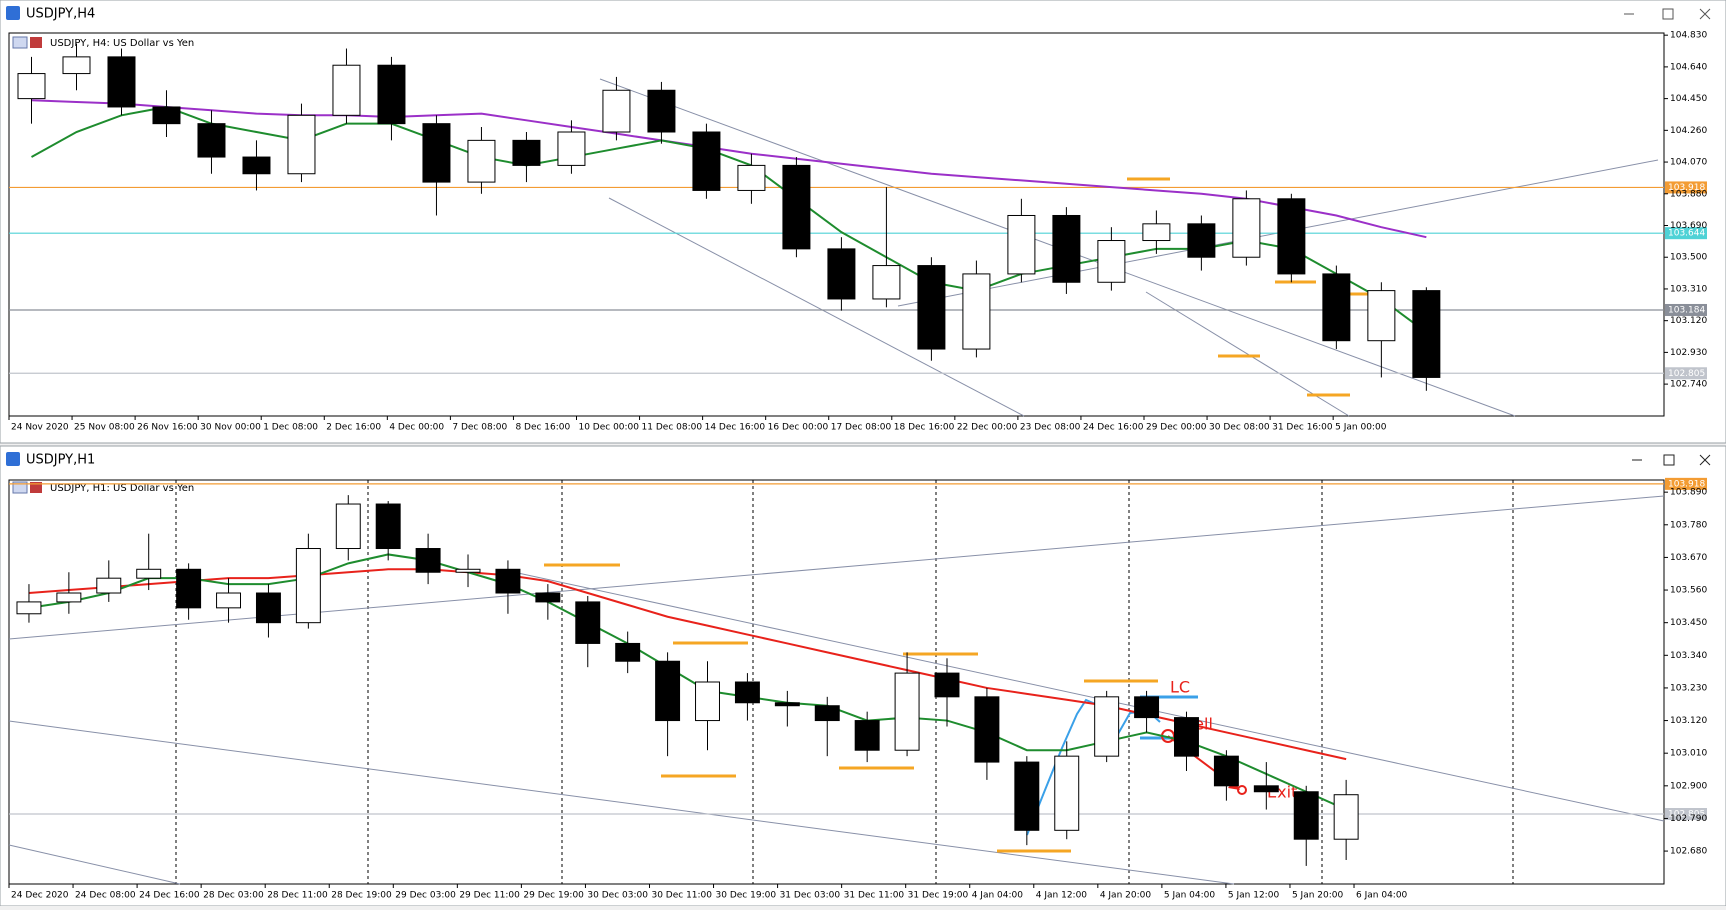 The width and height of the screenshot is (1726, 910). I want to click on chart-title: USDJPY, H4: US Dollar vs Yen, so click(122, 43).